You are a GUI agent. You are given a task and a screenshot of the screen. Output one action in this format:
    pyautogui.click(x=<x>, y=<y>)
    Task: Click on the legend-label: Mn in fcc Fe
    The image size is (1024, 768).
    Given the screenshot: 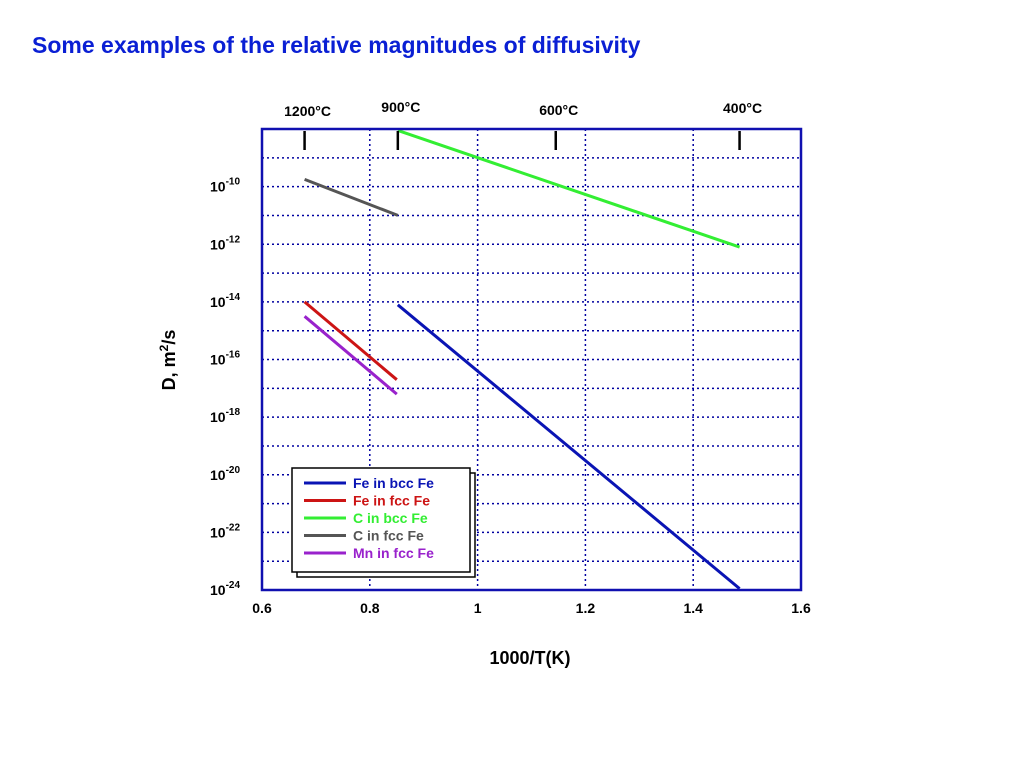 What is the action you would take?
    pyautogui.click(x=393, y=553)
    